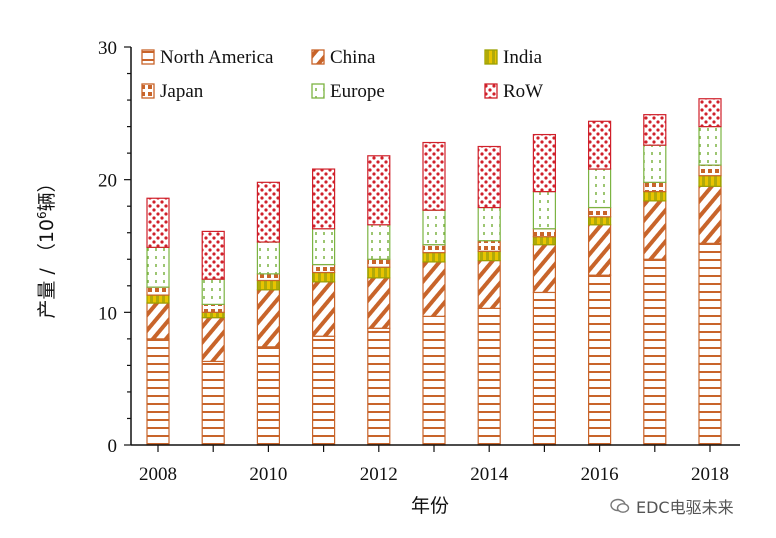 The height and width of the screenshot is (538, 776). Describe the element at coordinates (599, 145) in the screenshot. I see `bar-2016-row` at that location.